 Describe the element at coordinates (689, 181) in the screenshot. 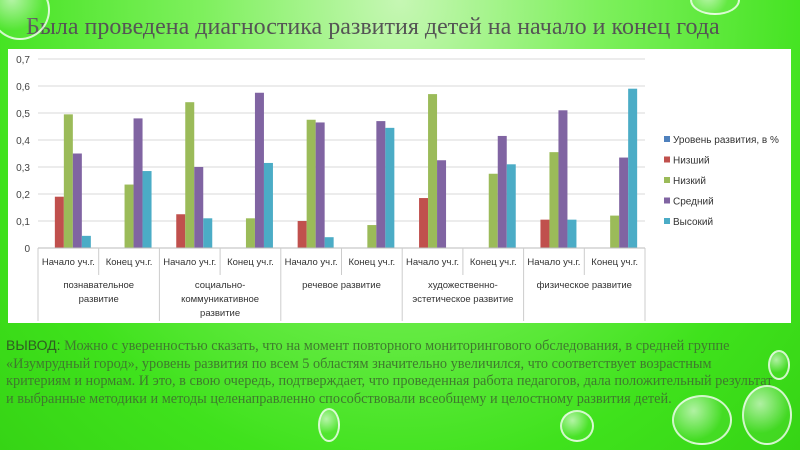

I see `legend-label: Низкий` at that location.